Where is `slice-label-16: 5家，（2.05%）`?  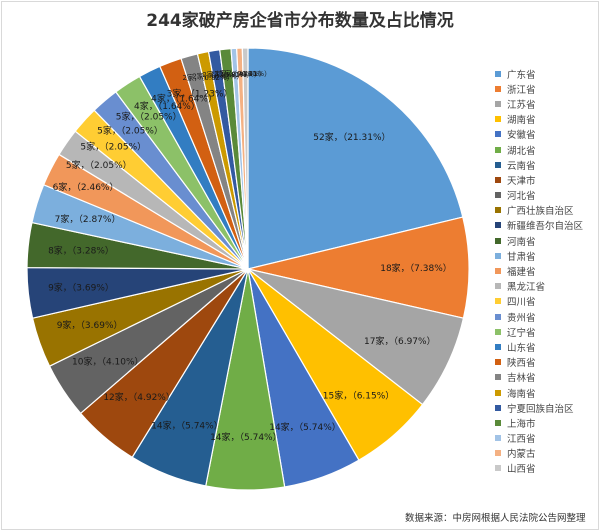 slice-label-16: 5家，（2.05%） is located at coordinates (113, 147).